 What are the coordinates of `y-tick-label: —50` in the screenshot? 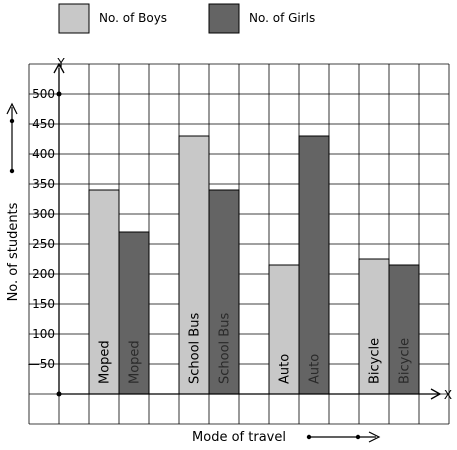 It's located at (41, 364).